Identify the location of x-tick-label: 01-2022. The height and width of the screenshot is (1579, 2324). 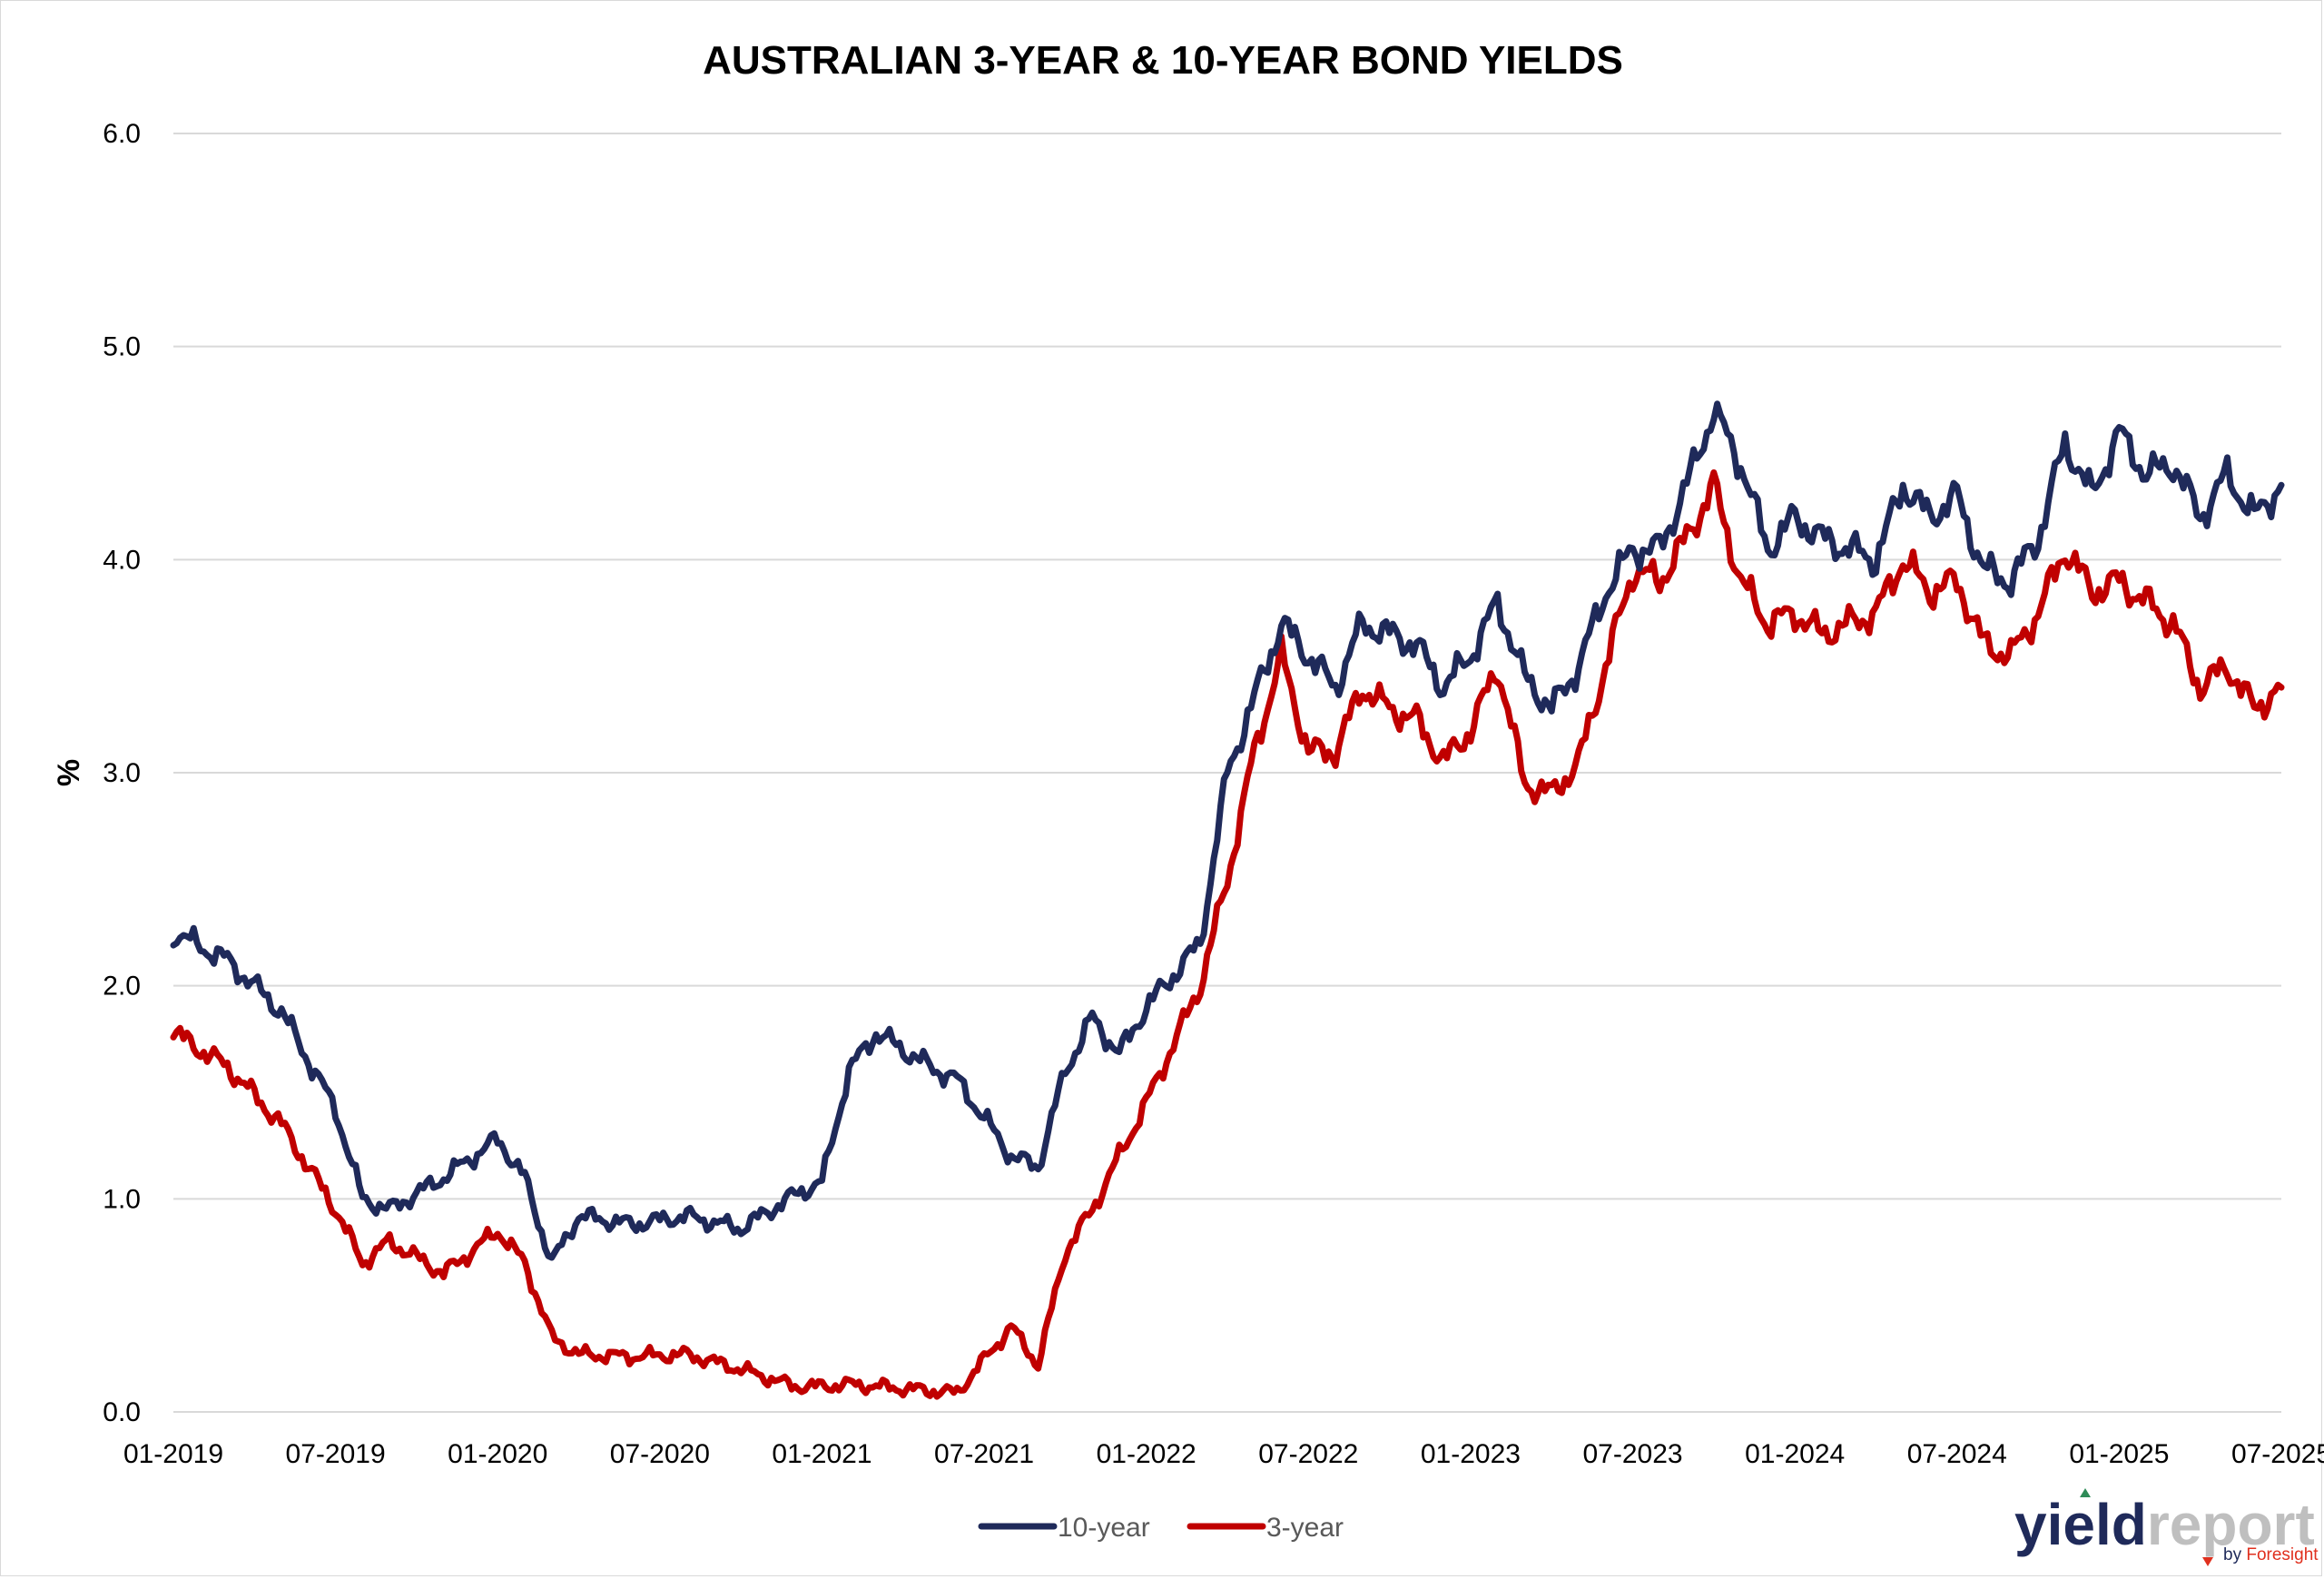
(1146, 1454).